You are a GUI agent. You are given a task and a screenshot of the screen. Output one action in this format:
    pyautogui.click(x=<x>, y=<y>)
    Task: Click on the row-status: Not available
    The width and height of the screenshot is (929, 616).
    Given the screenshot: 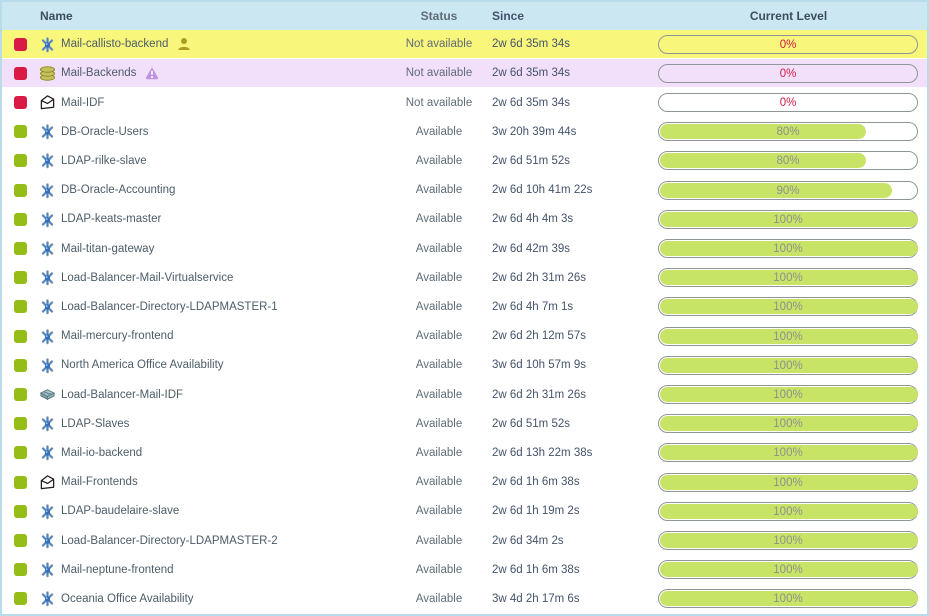 What is the action you would take?
    pyautogui.click(x=439, y=73)
    